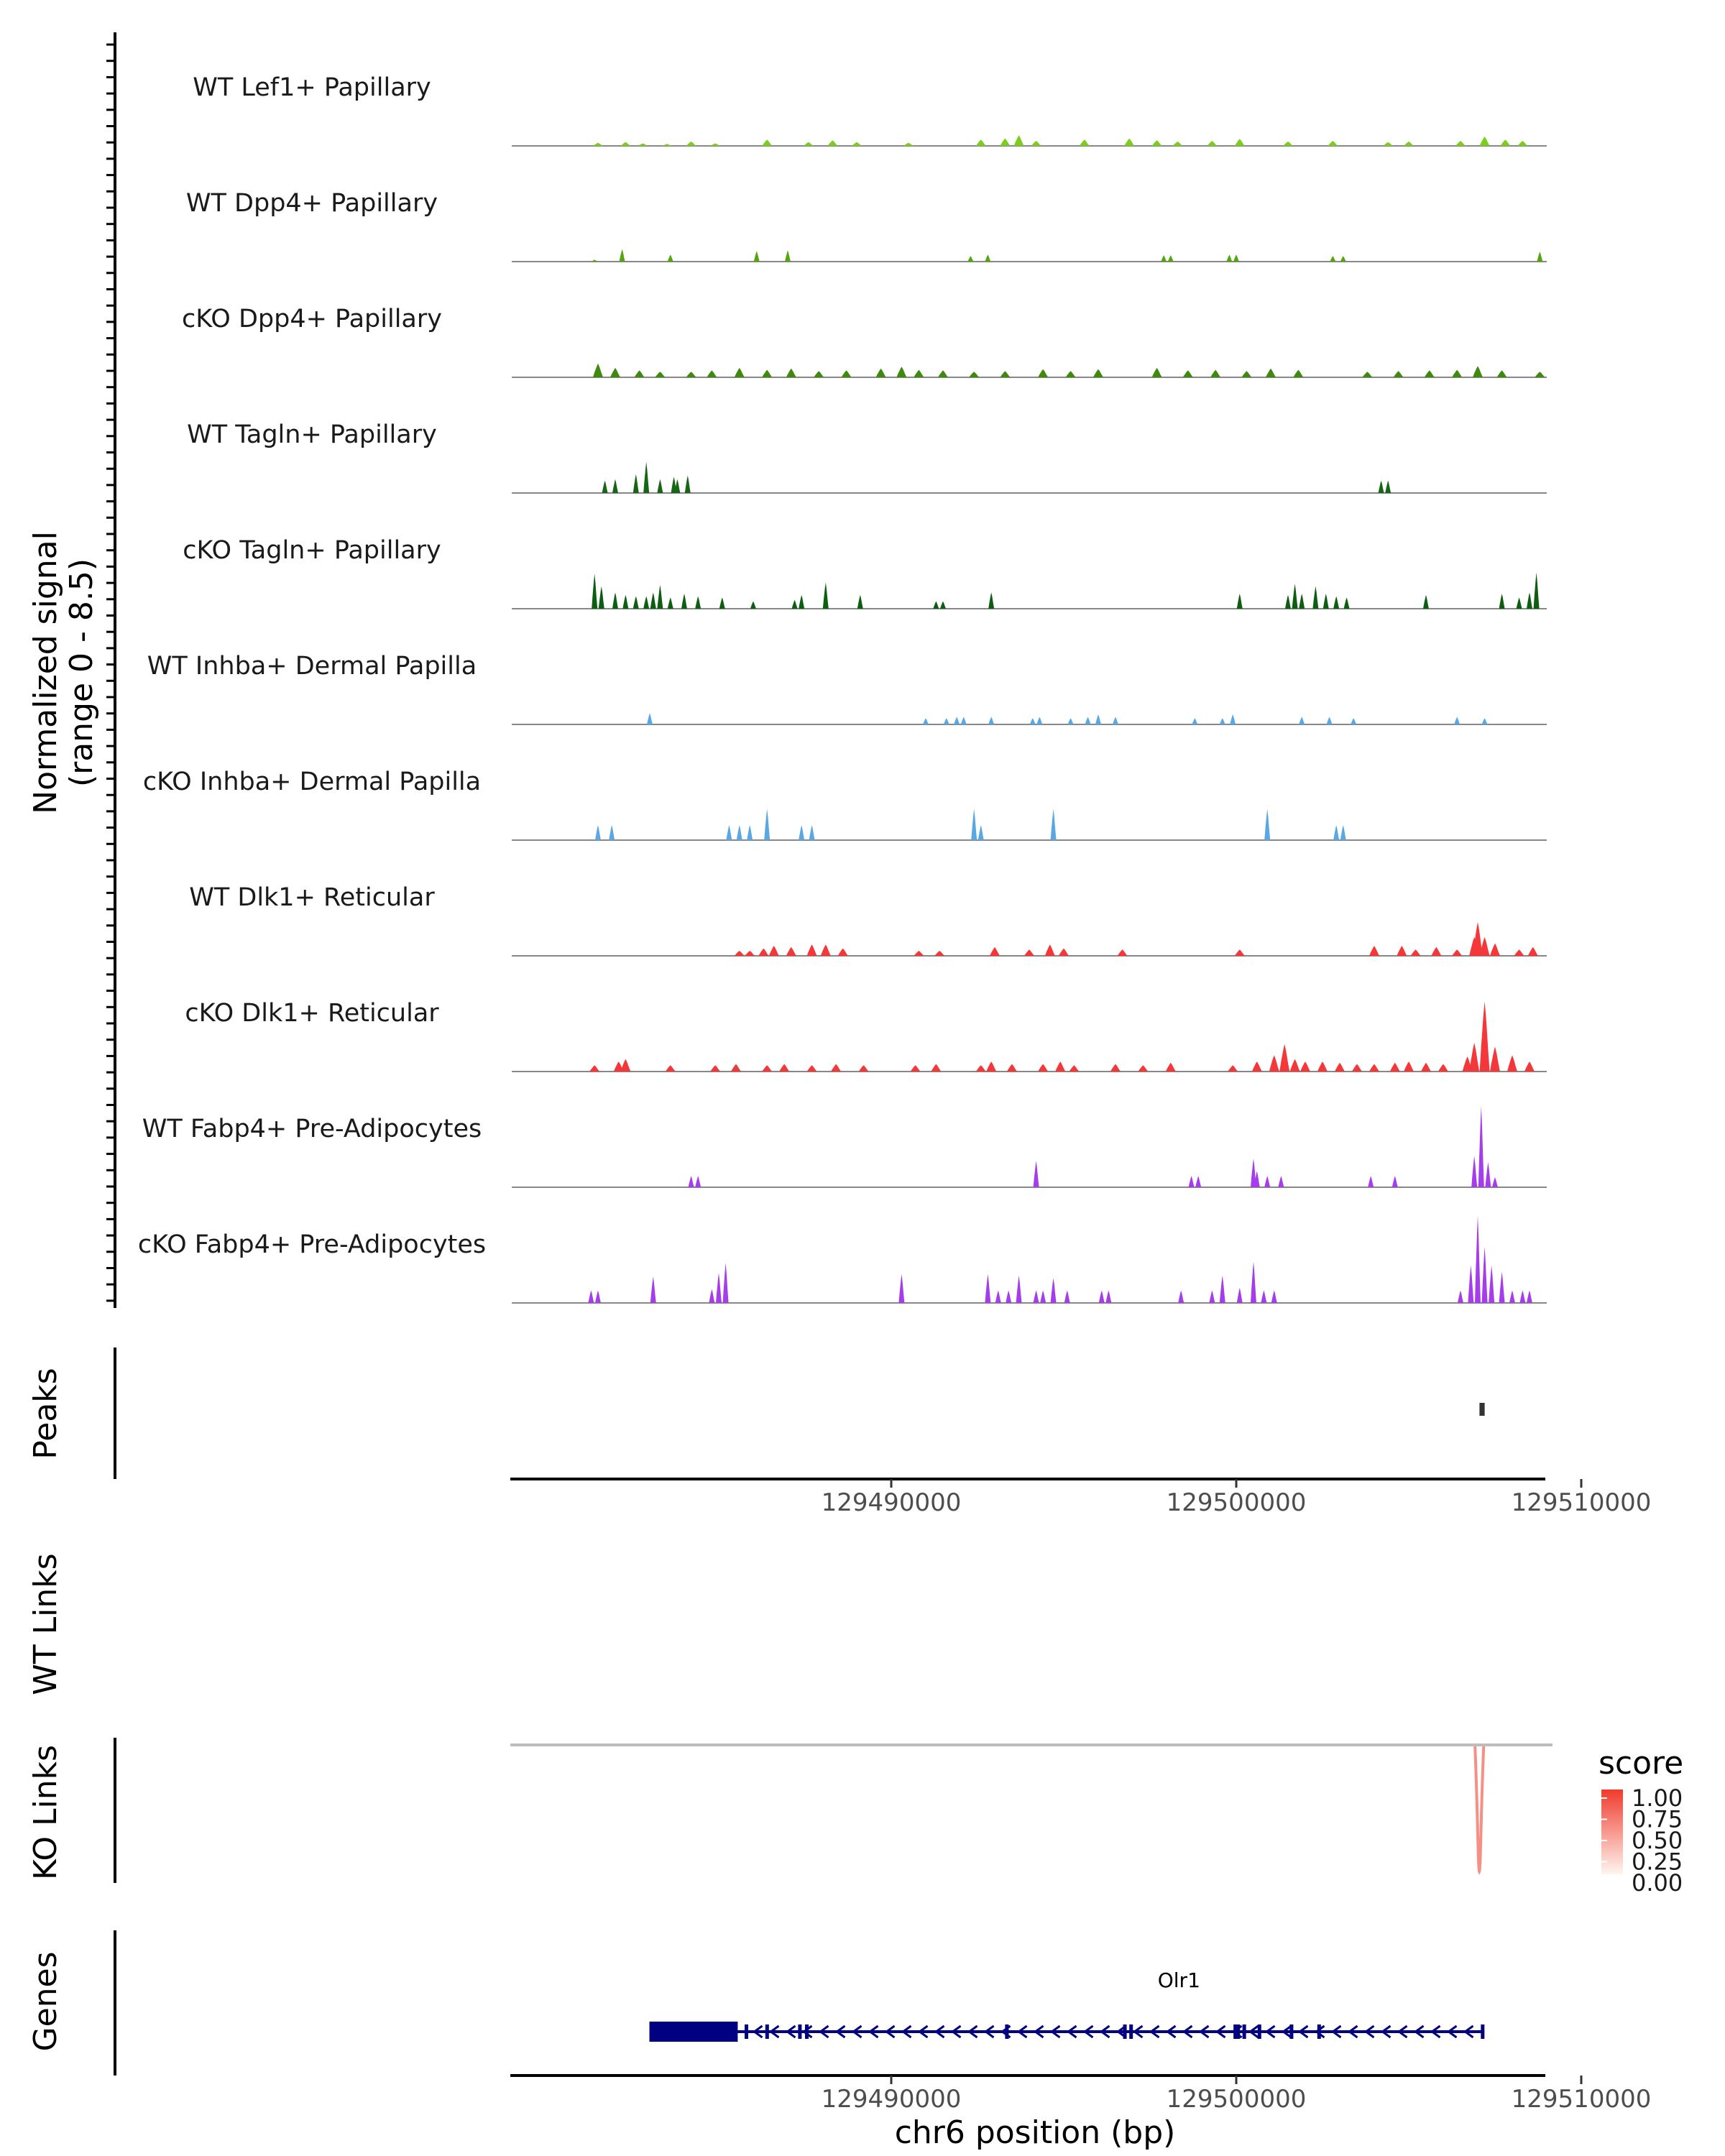 This screenshot has height=2156, width=1725. Describe the element at coordinates (845, 804) in the screenshot. I see `track-cko-inhba-dermal-papilla: cKO Inhba+ Dermal Papilla` at that location.